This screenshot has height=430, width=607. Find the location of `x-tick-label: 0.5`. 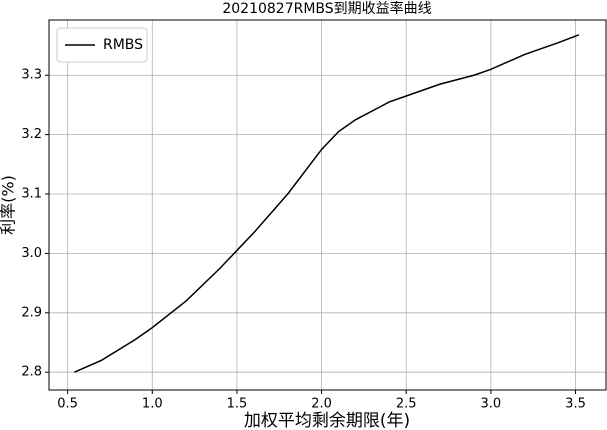

x-tick-label: 0.5 is located at coordinates (67, 404).